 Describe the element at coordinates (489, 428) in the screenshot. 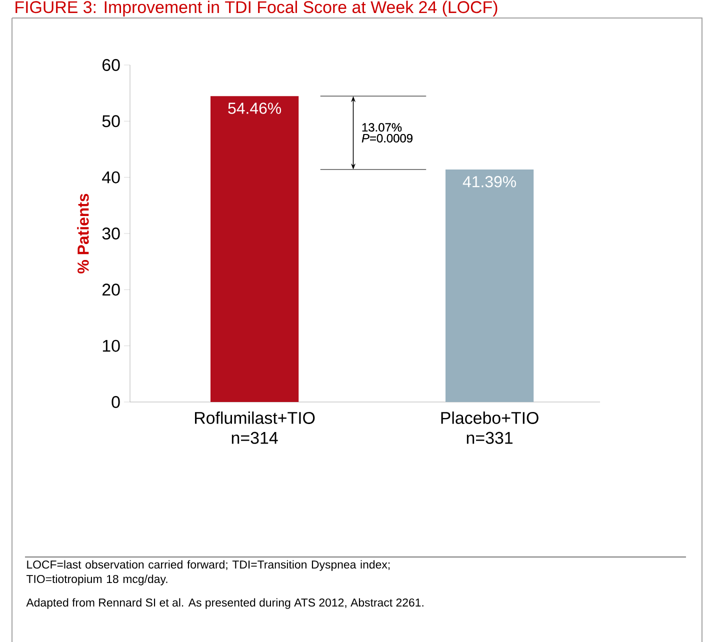

I see `x-tick-label: Placebo+TIO n=331` at that location.